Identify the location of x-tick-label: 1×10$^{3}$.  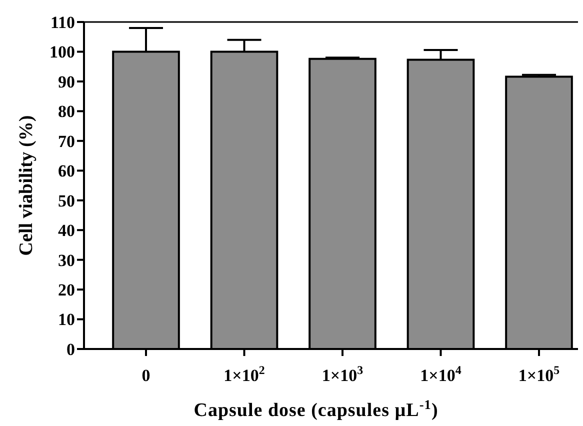
(343, 374).